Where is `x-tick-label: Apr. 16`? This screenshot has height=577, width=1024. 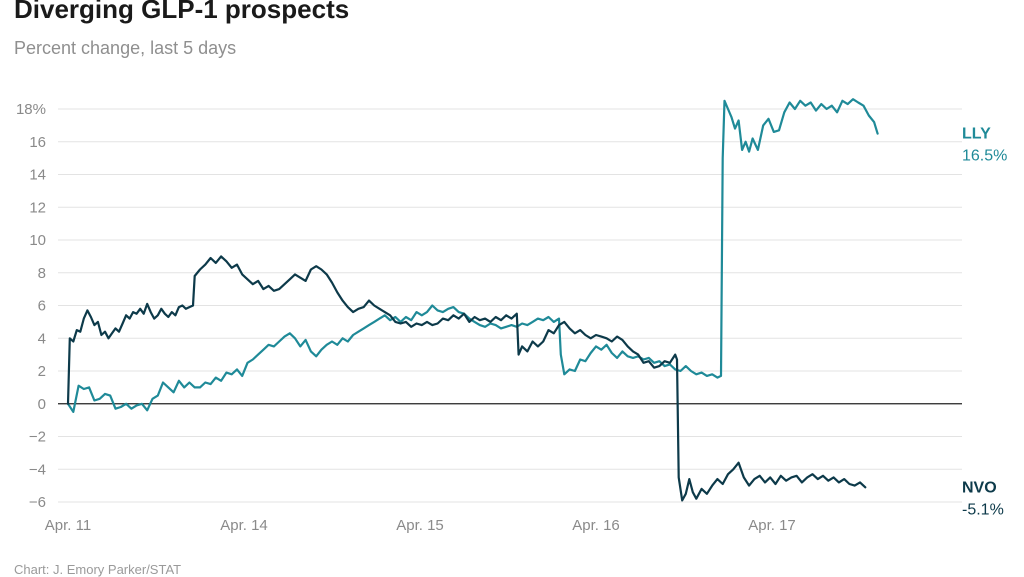 x-tick-label: Apr. 16 is located at coordinates (596, 525).